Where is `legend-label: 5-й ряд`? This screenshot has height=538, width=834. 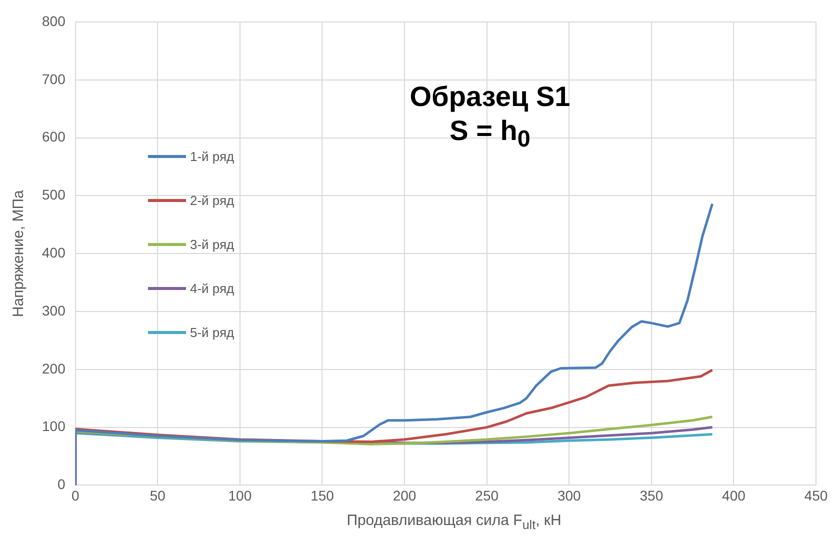
legend-label: 5-й ряд is located at coordinates (212, 332).